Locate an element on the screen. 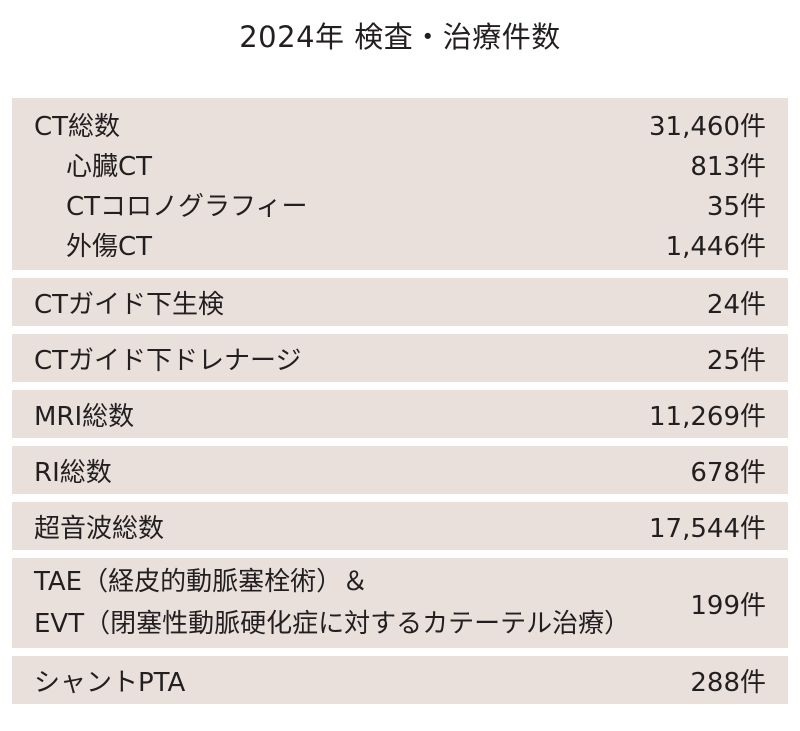 This screenshot has width=800, height=731. row-value: 199件 is located at coordinates (728, 605).